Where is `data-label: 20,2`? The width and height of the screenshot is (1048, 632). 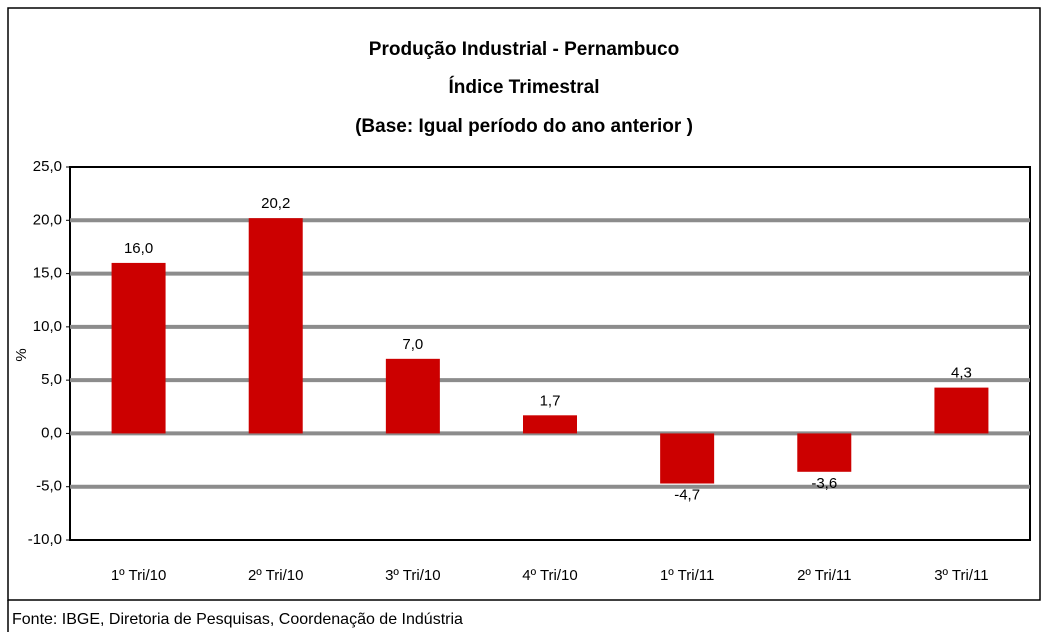 data-label: 20,2 is located at coordinates (275, 203).